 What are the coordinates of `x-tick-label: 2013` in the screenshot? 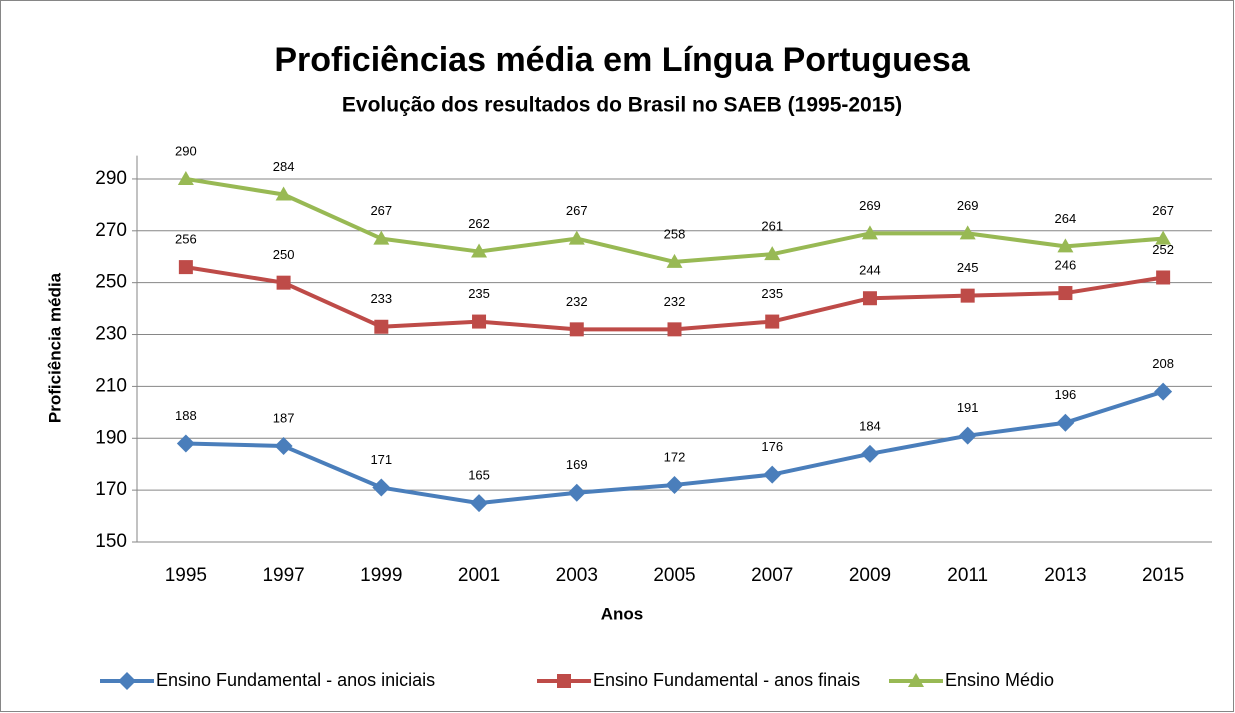 It's located at (1065, 575).